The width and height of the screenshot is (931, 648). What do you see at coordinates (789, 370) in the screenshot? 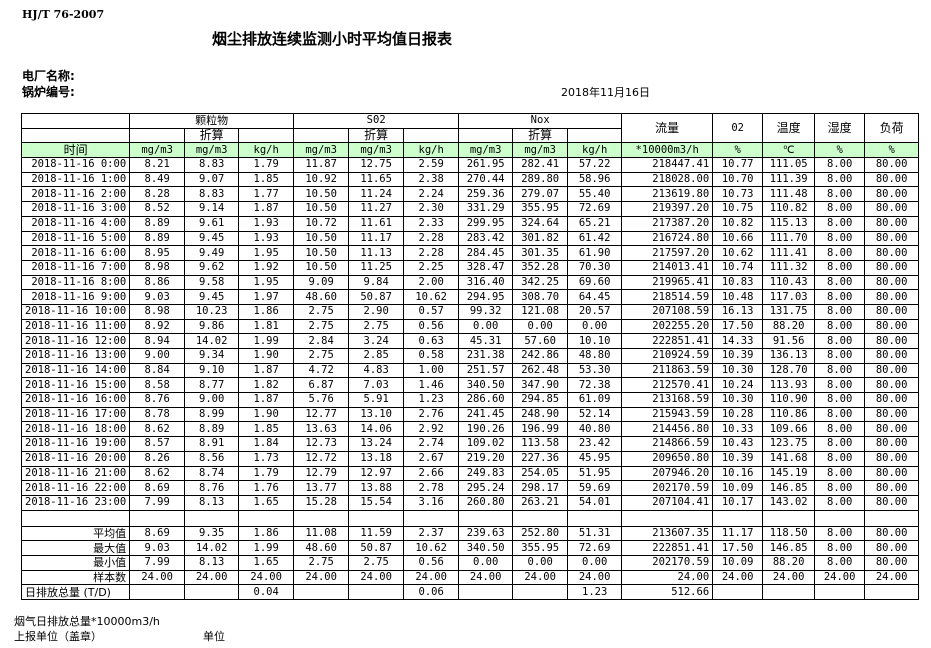
I see `value-cell: 128.70` at bounding box center [789, 370].